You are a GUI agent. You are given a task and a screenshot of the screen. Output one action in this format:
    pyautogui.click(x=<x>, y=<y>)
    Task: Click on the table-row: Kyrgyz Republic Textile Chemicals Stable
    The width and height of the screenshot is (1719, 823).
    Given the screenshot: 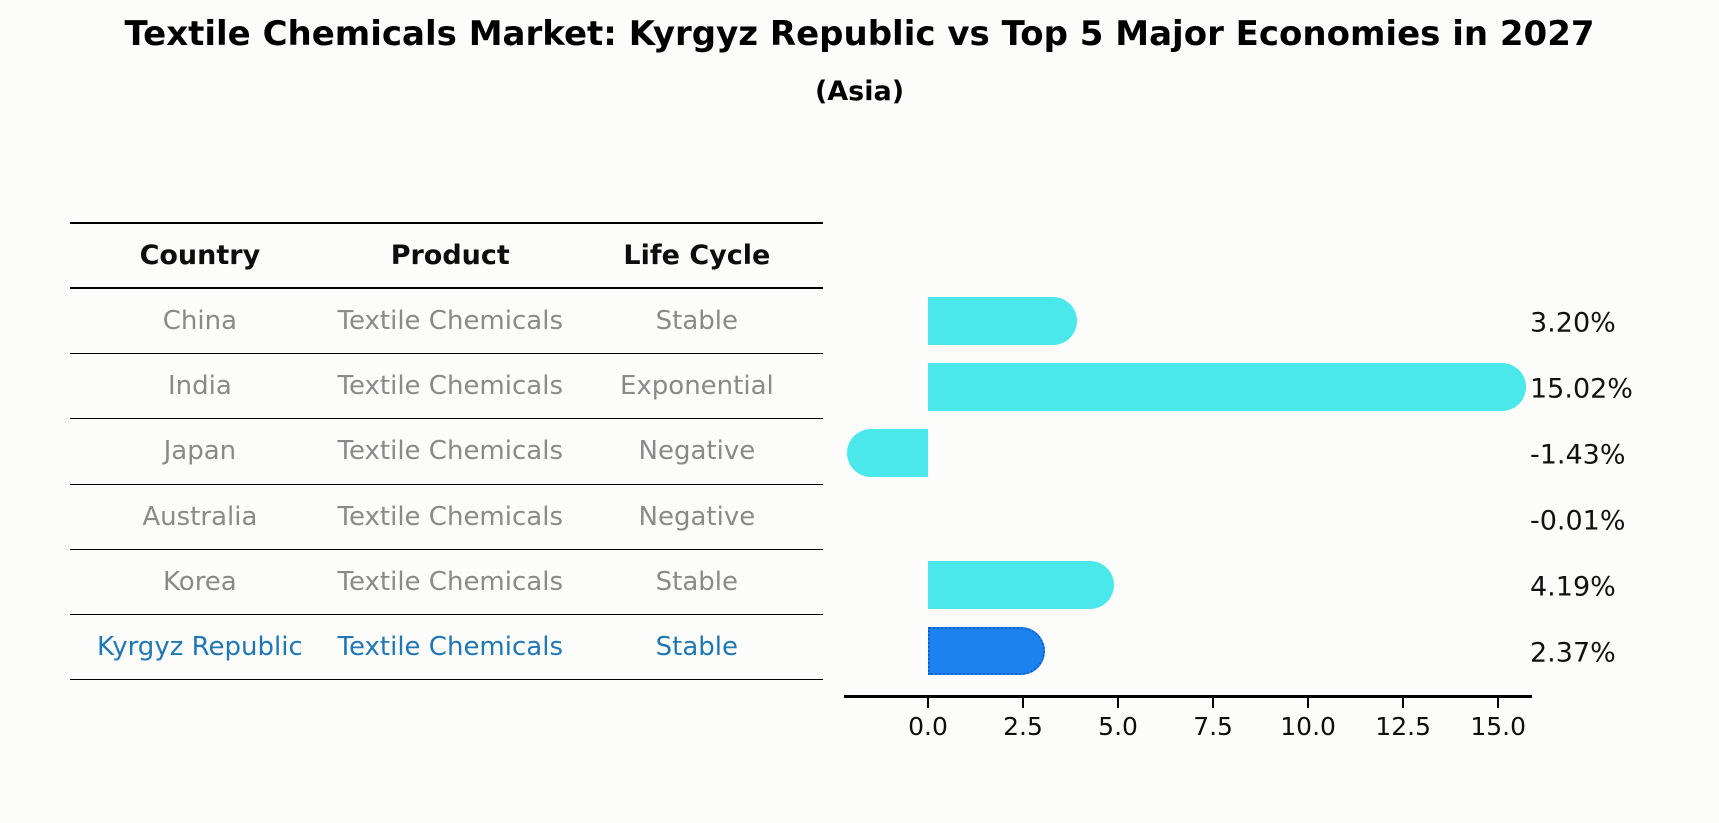 What is the action you would take?
    pyautogui.click(x=446, y=648)
    